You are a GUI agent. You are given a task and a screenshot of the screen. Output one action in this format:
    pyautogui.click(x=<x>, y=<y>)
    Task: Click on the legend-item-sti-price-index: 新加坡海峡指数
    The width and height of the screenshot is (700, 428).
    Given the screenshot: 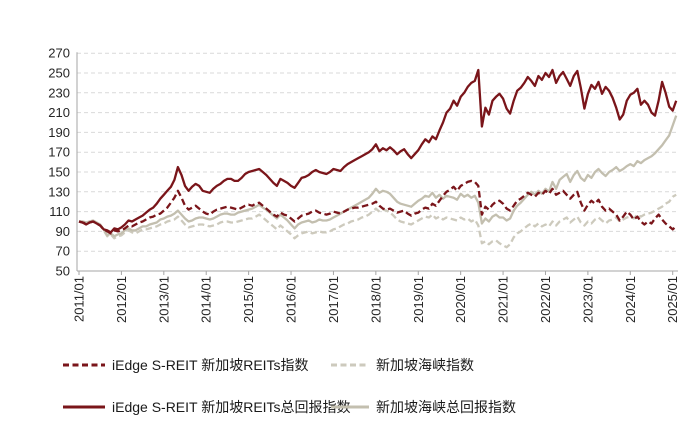 What is the action you would take?
    pyautogui.click(x=402, y=365)
    